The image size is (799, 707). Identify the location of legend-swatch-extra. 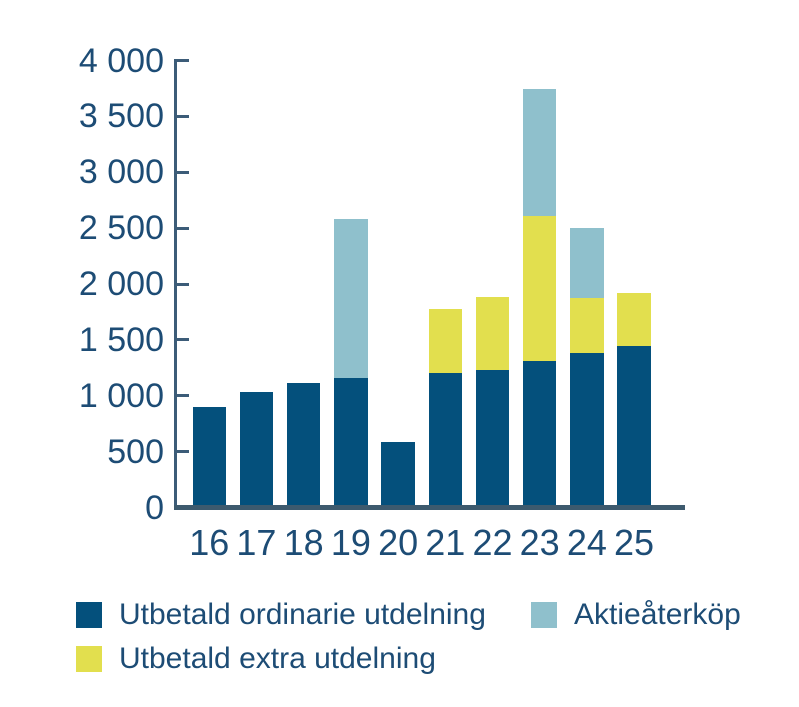
(89, 659).